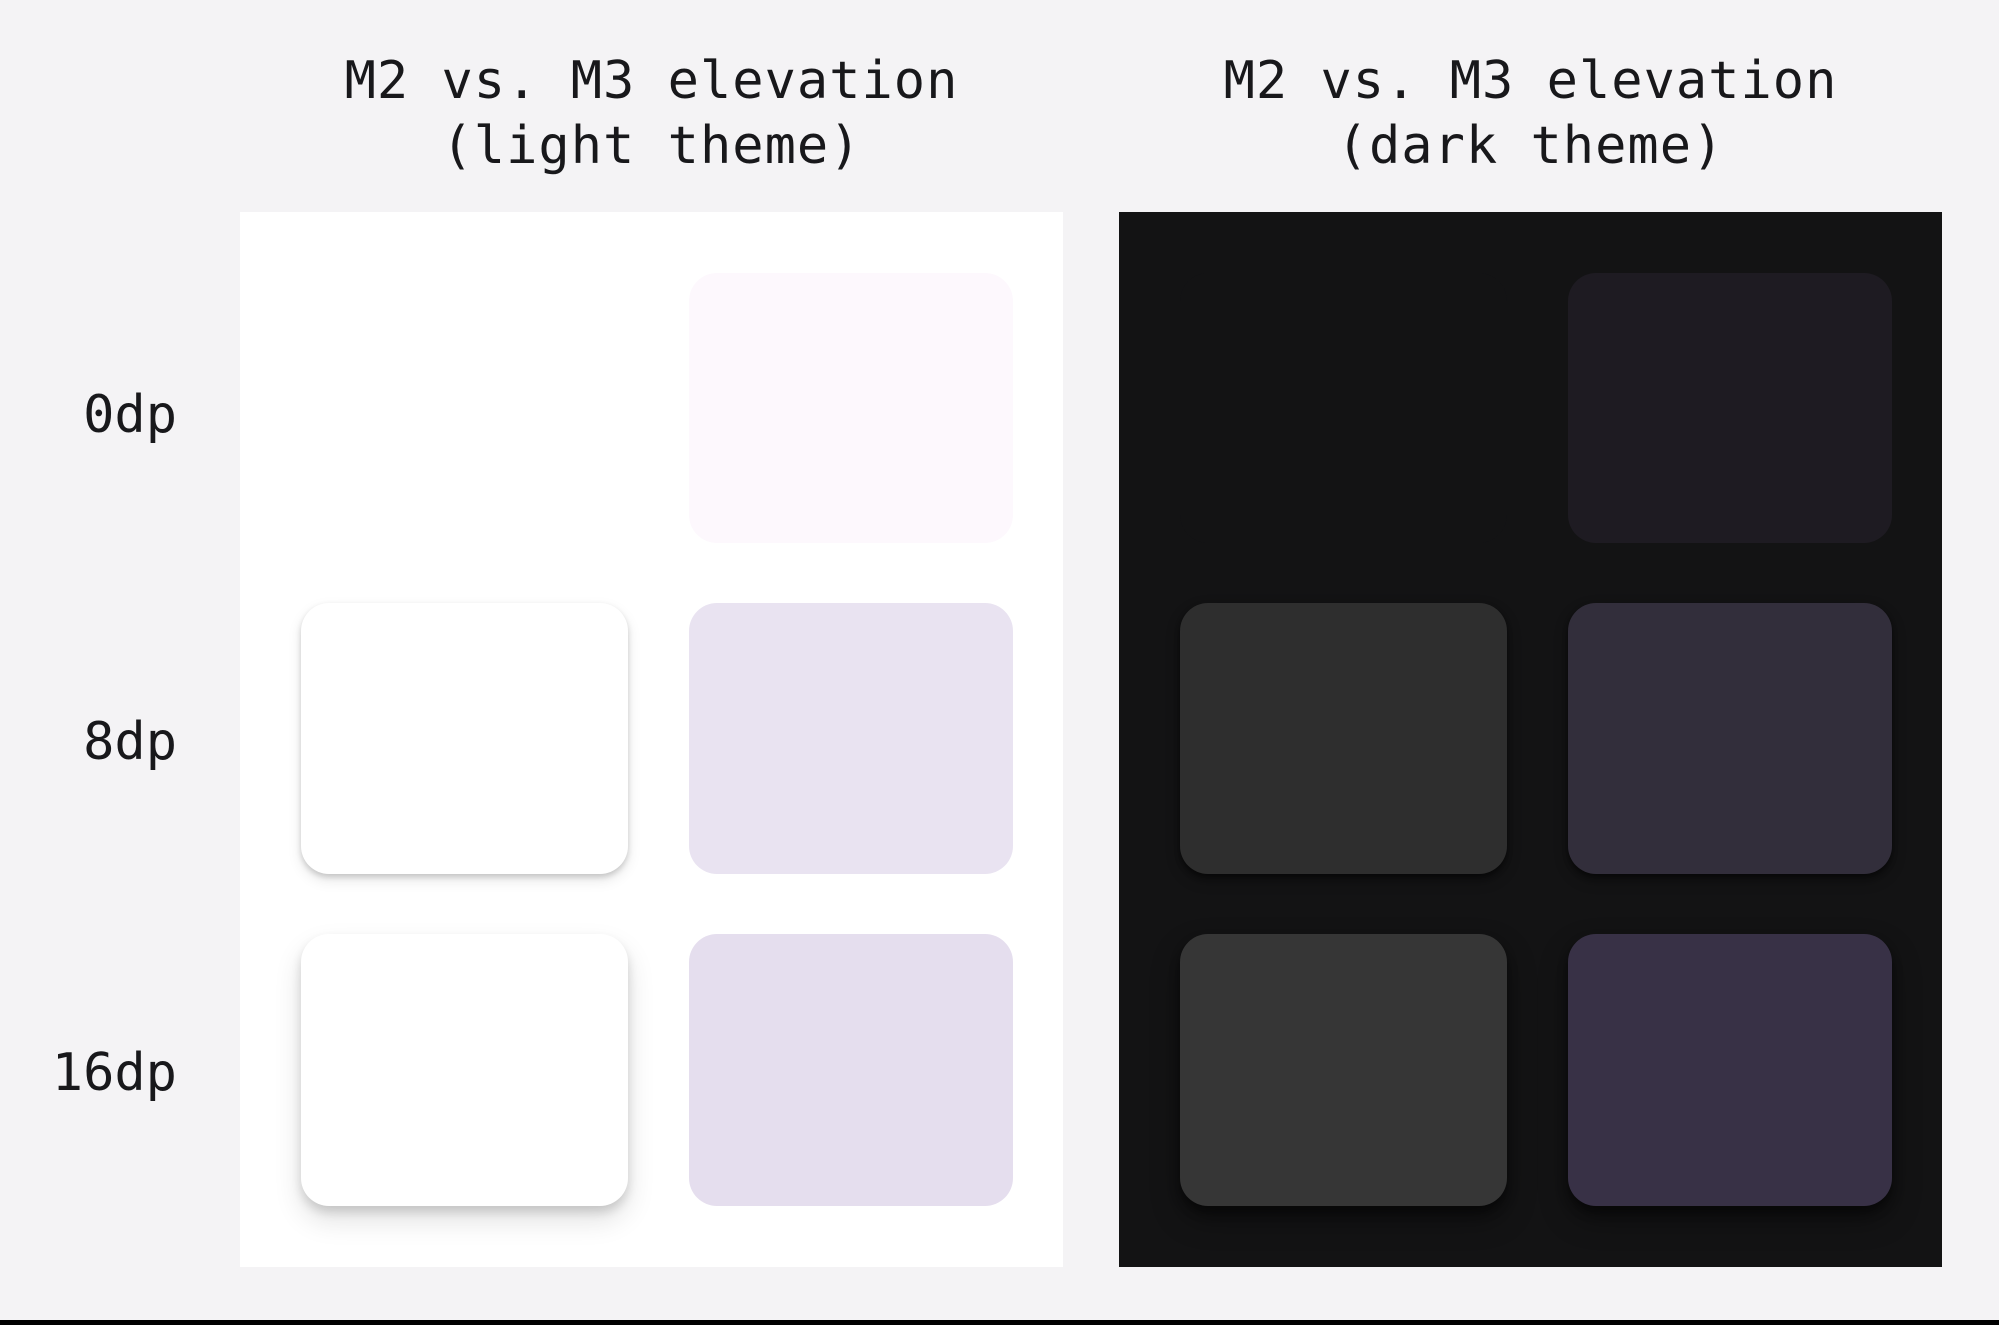  Describe the element at coordinates (464, 408) in the screenshot. I see `light-m2-0dp-card` at that location.